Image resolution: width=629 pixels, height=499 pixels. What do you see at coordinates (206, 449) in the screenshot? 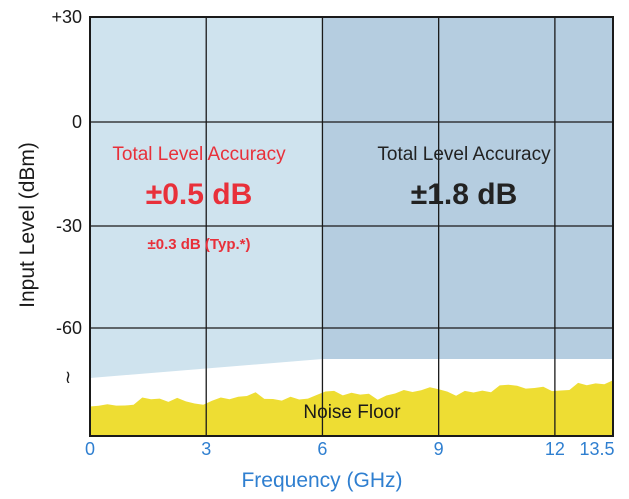
I see `x-tick-label: 3` at bounding box center [206, 449].